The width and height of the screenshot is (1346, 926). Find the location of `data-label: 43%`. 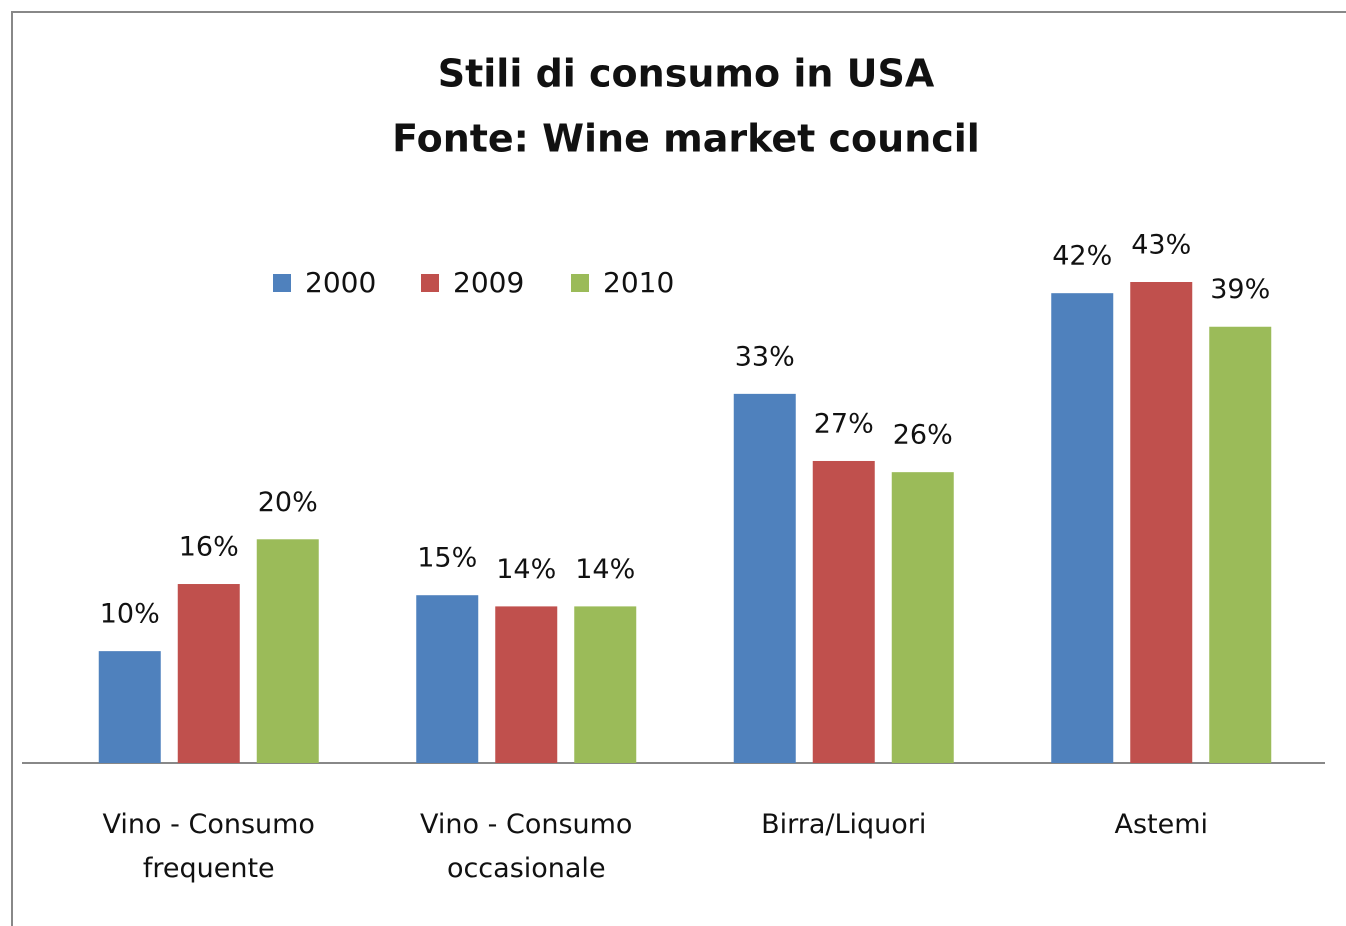

data-label: 43% is located at coordinates (1161, 245).